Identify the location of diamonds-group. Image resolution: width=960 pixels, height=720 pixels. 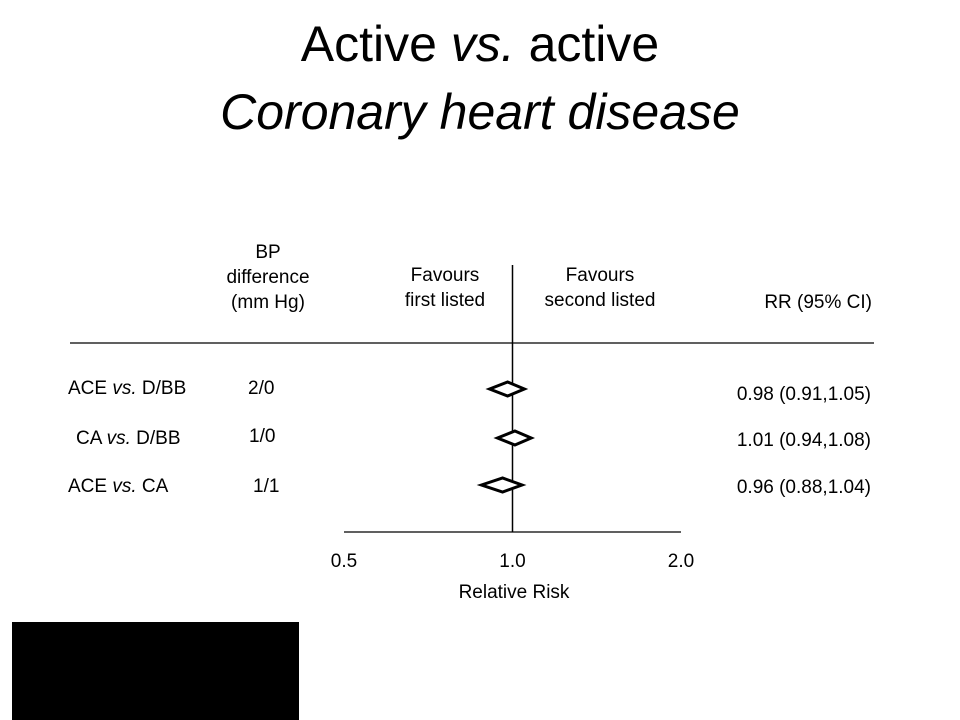
(506, 437).